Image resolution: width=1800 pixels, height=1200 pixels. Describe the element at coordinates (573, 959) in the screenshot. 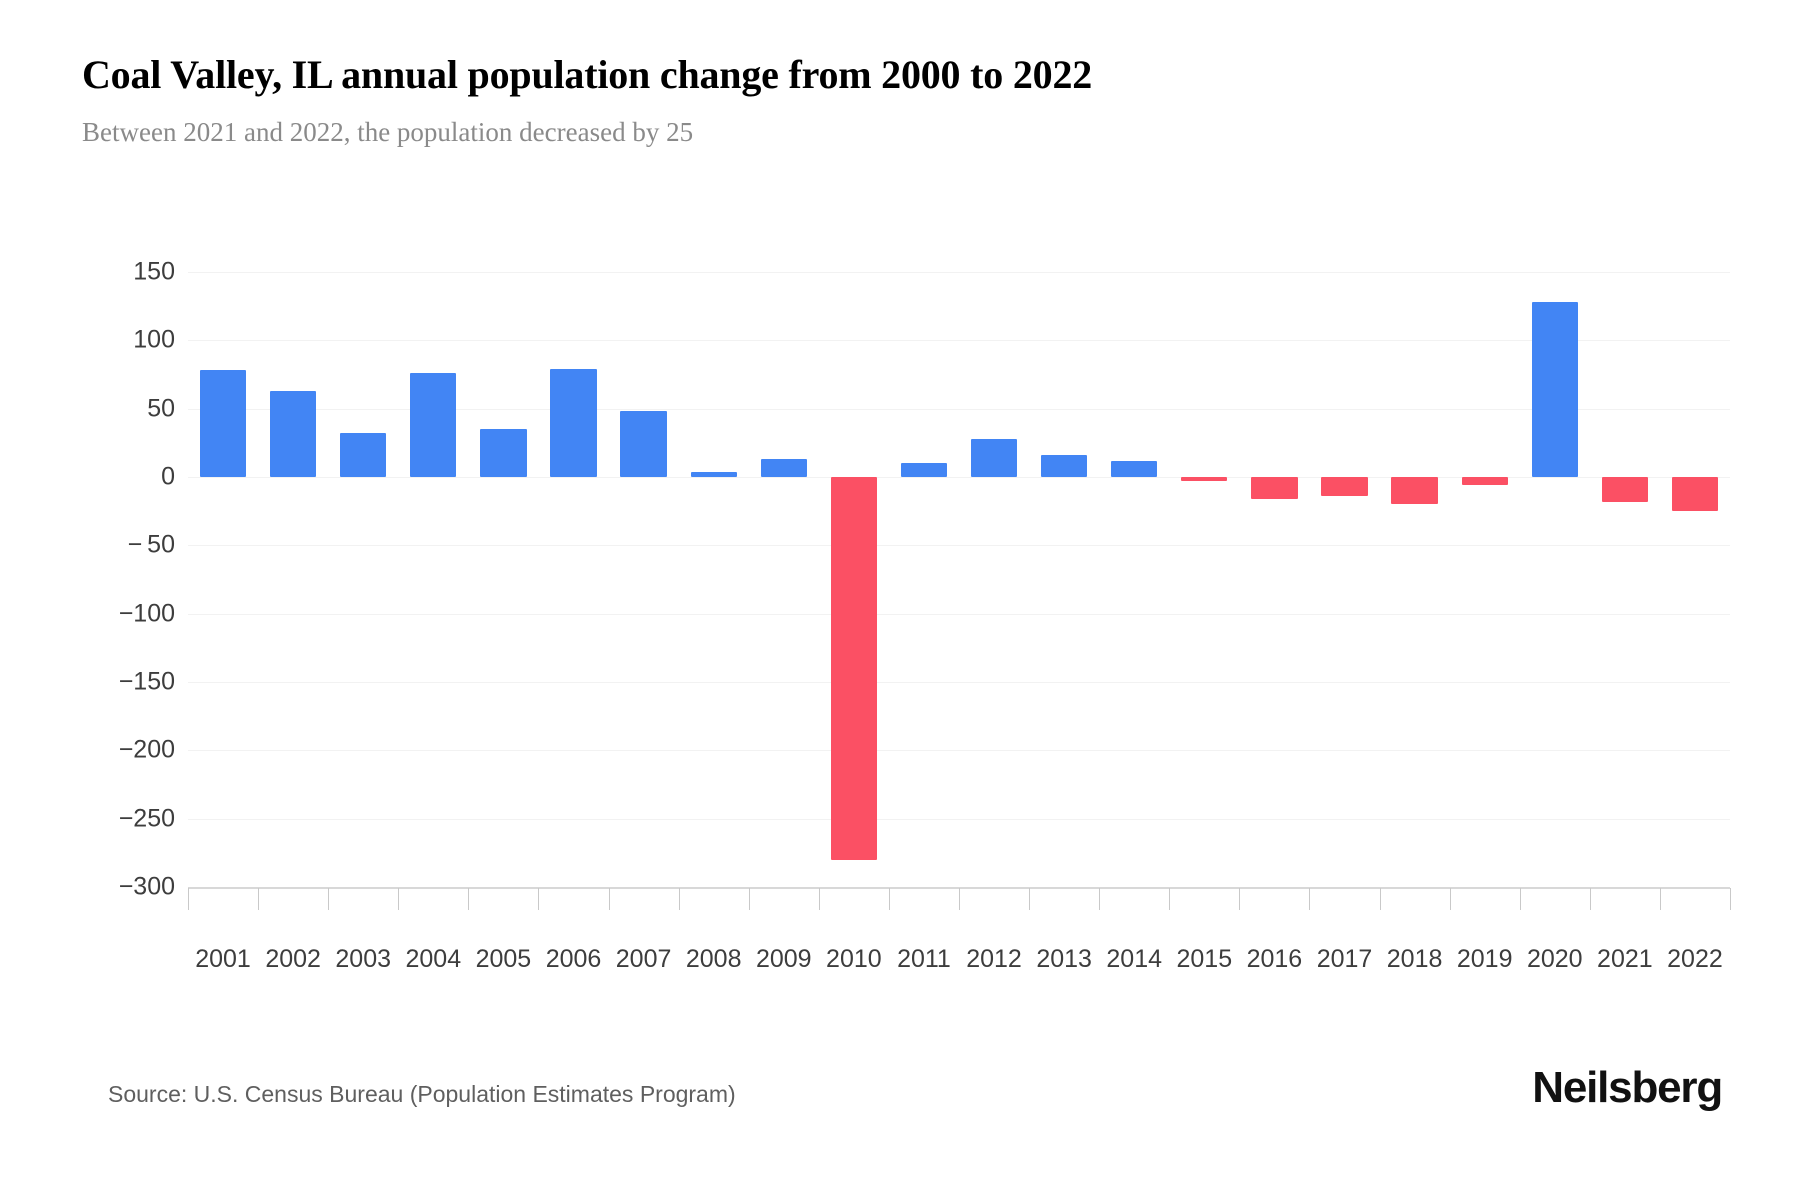

I see `x-axis-tick-label: 2006` at that location.